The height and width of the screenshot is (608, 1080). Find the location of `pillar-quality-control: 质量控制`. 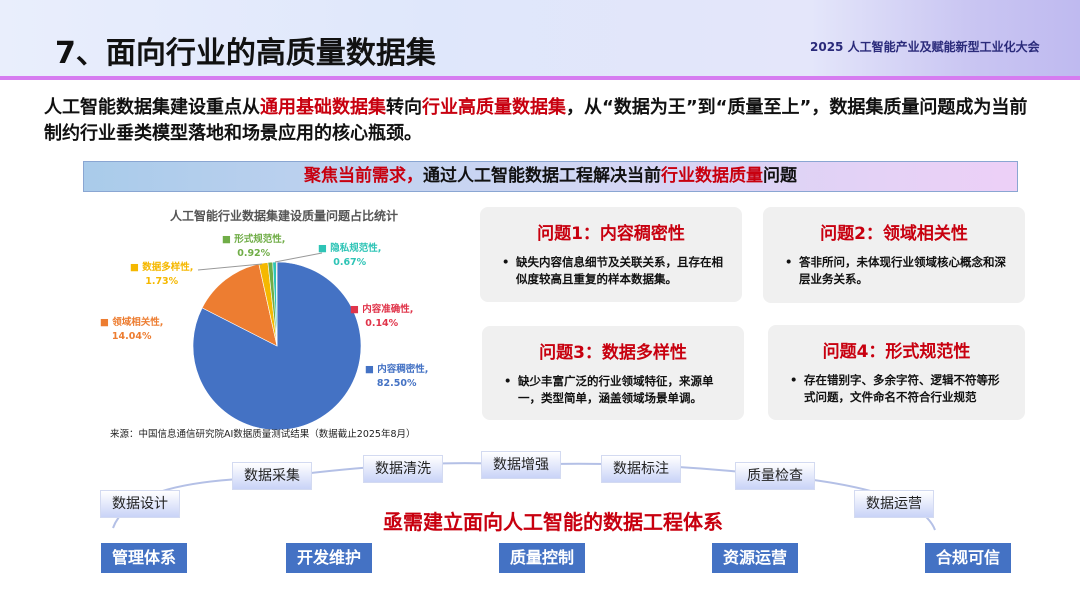

pillar-quality-control: 质量控制 is located at coordinates (542, 558).